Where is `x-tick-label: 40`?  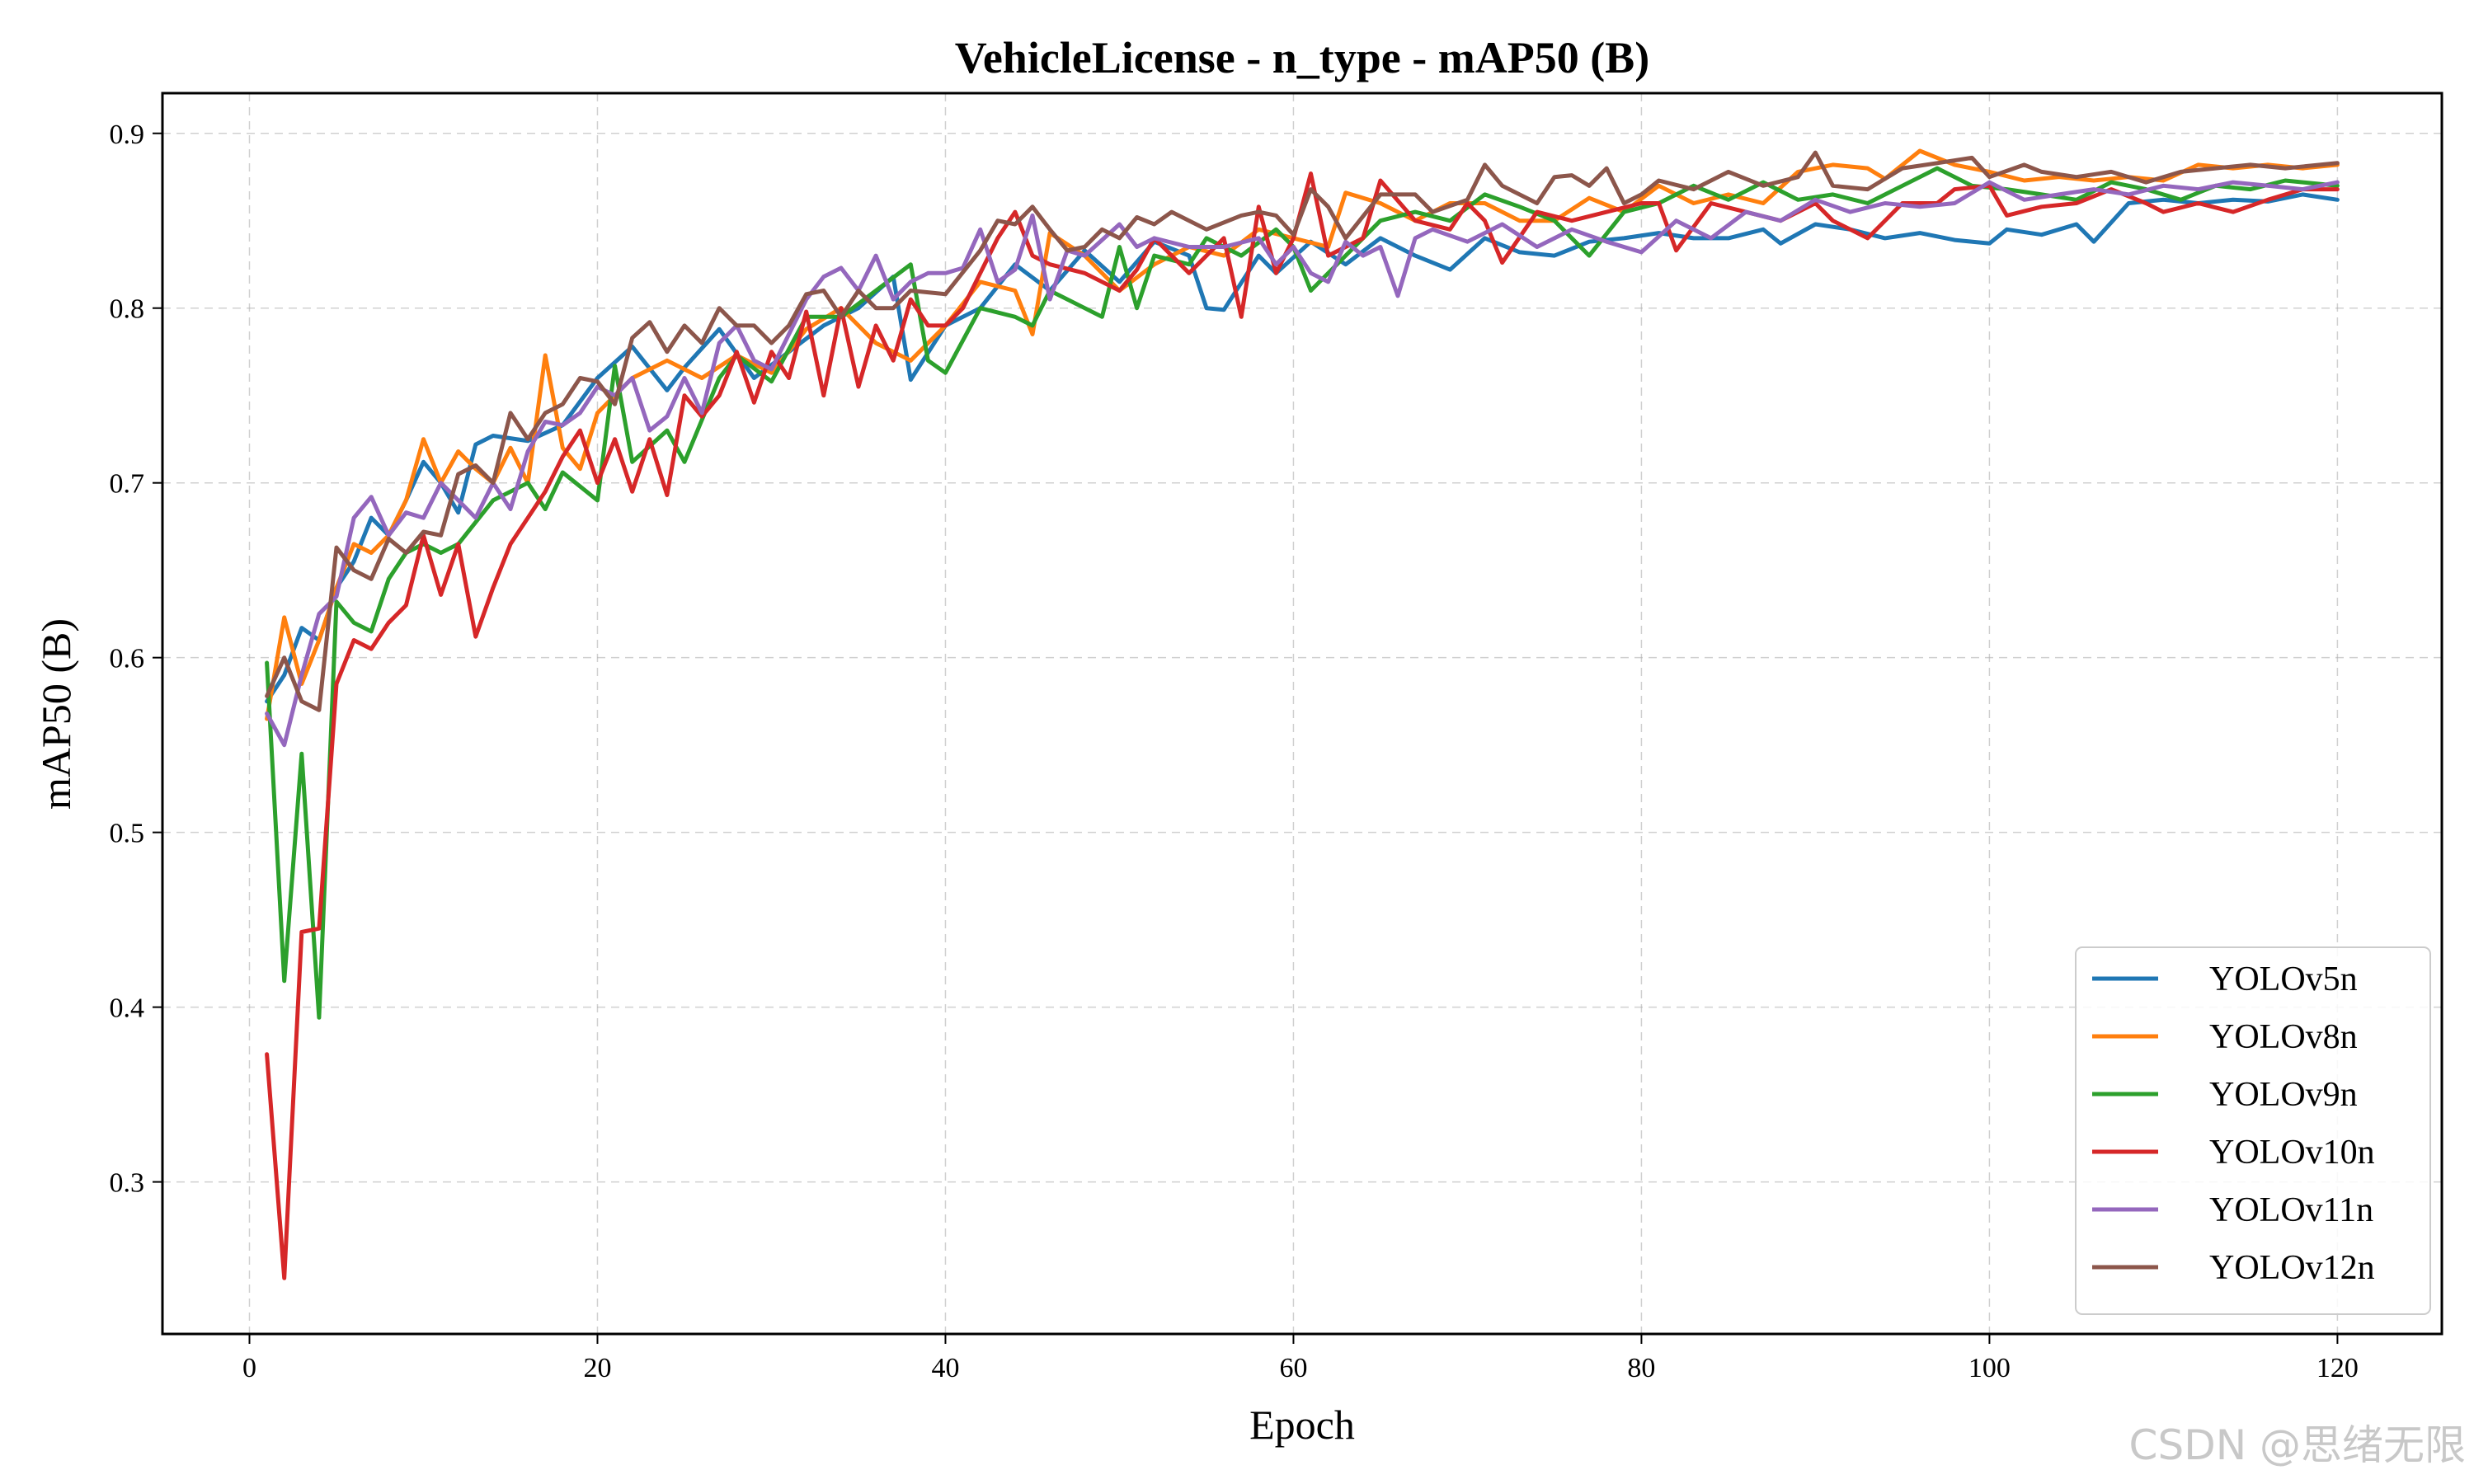
x-tick-label: 40 is located at coordinates (945, 1368).